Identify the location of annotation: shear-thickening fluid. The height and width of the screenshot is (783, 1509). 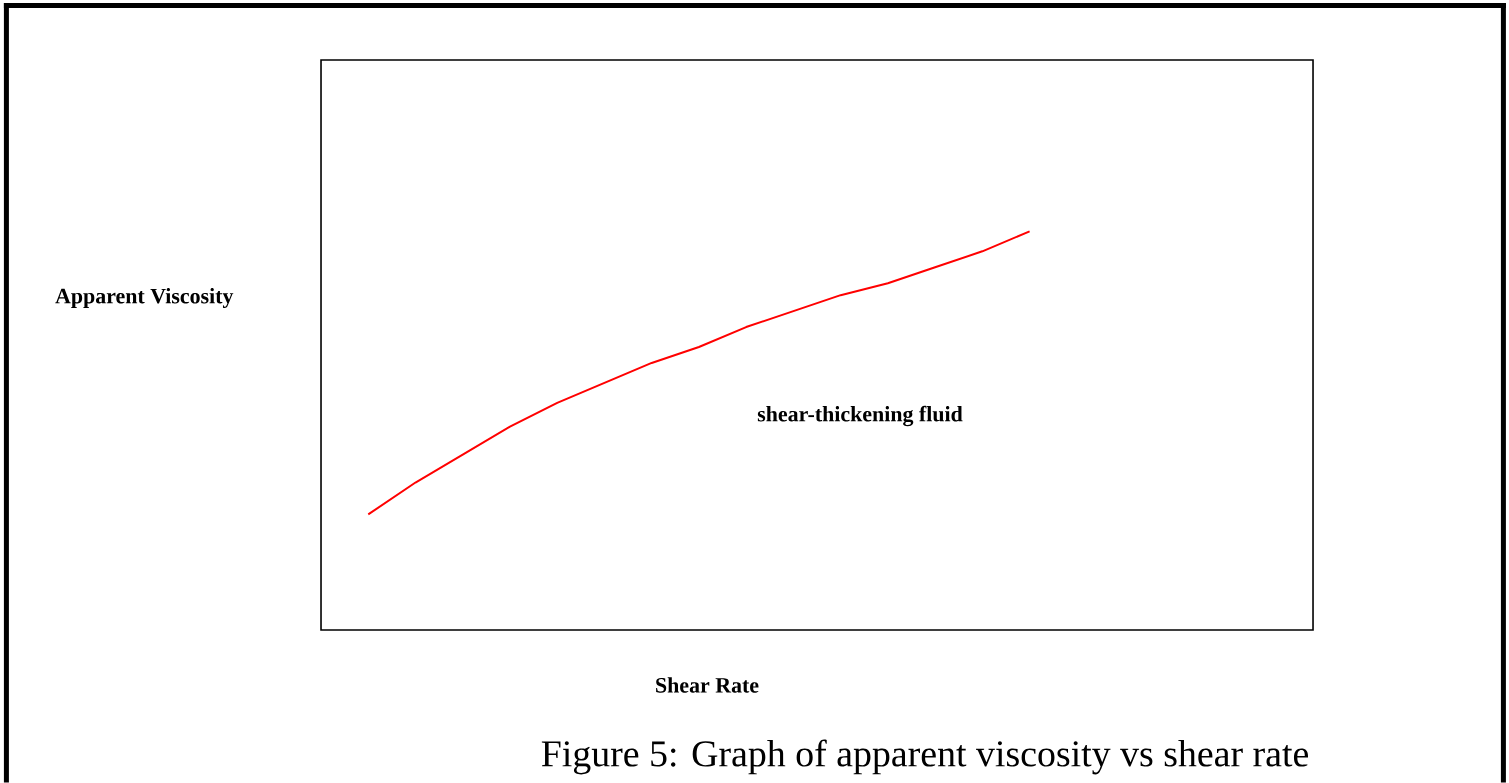
(860, 416).